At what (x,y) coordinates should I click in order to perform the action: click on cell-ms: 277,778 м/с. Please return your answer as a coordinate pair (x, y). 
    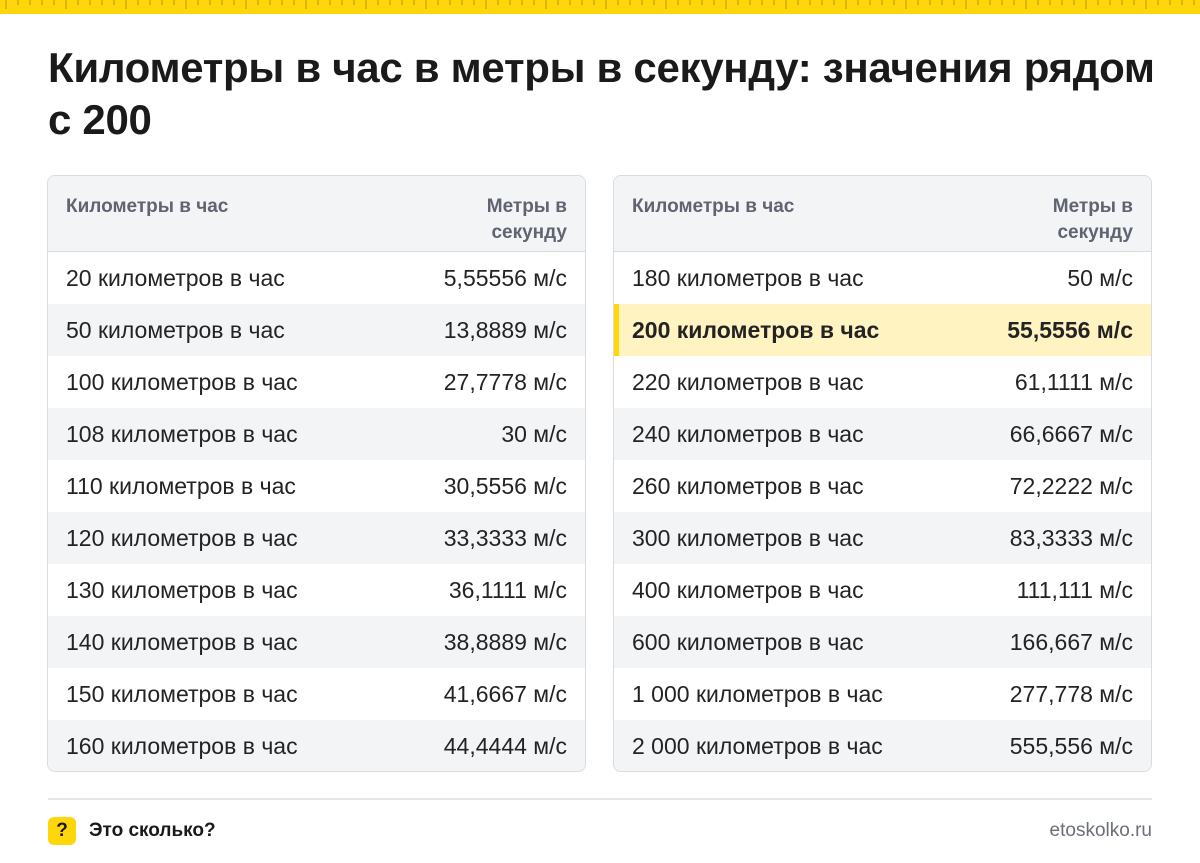
    Looking at the image, I should click on (1071, 693).